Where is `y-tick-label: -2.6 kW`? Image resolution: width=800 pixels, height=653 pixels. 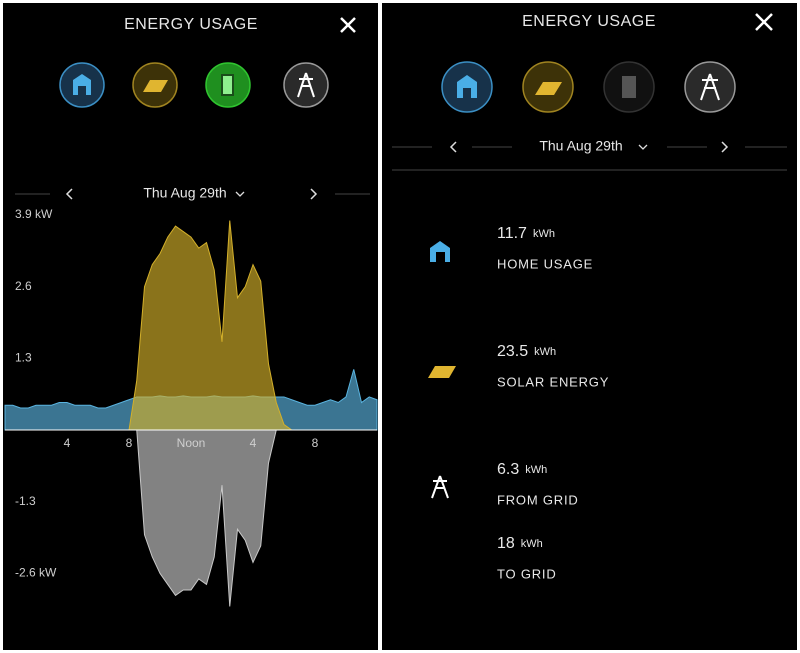 y-tick-label: -2.6 kW is located at coordinates (36, 573).